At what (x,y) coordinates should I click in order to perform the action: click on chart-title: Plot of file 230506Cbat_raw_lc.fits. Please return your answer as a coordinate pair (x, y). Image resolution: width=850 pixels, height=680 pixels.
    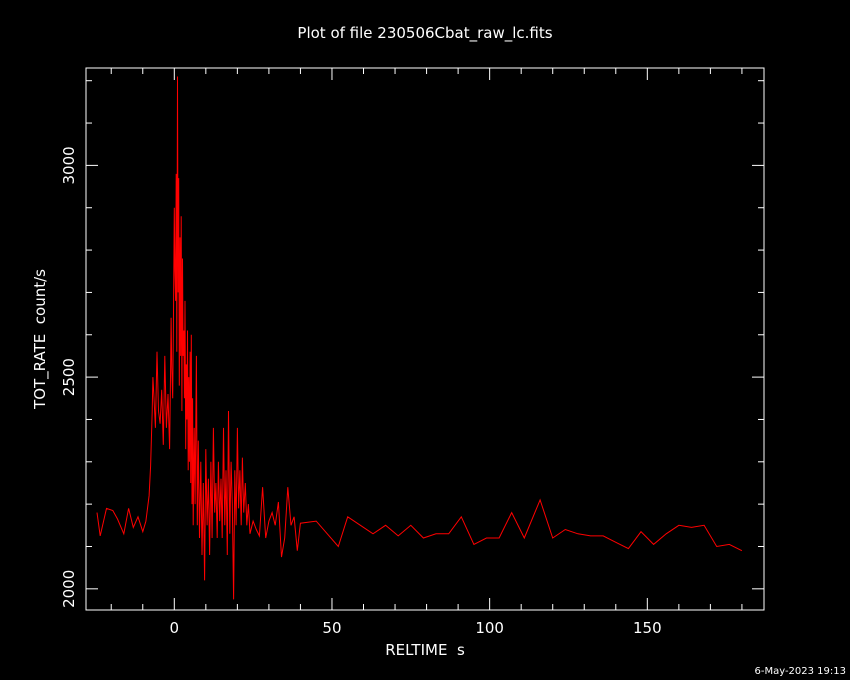
    Looking at the image, I should click on (424, 33).